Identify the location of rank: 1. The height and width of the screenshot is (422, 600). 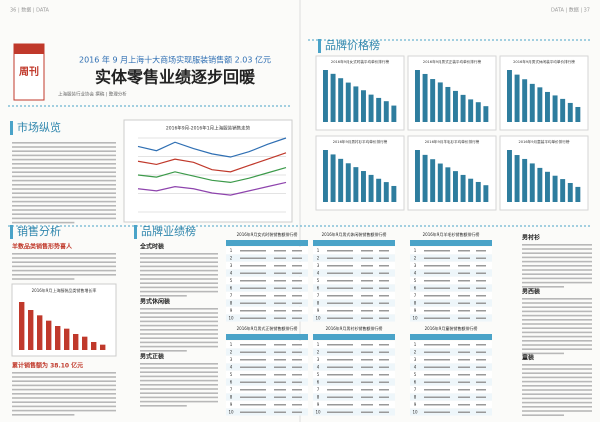
(318, 344).